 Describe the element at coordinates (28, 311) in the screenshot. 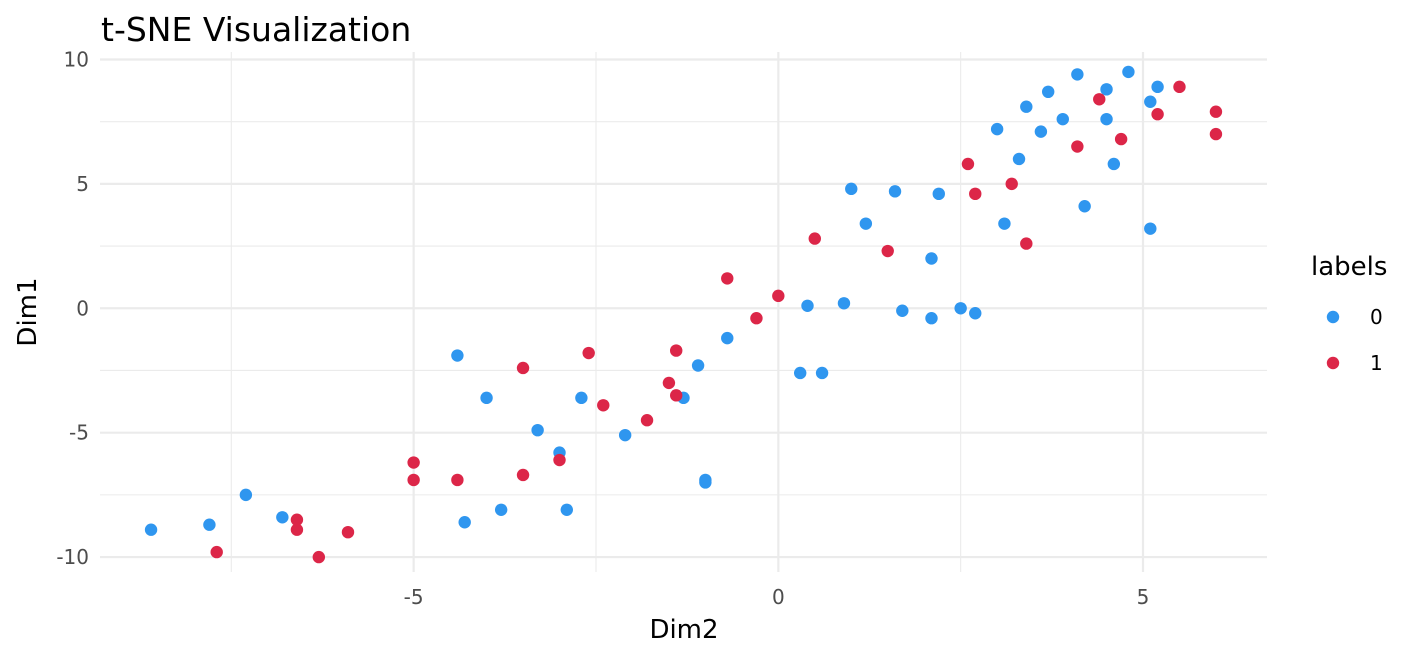

I see `y-axis-title: Dim1` at that location.